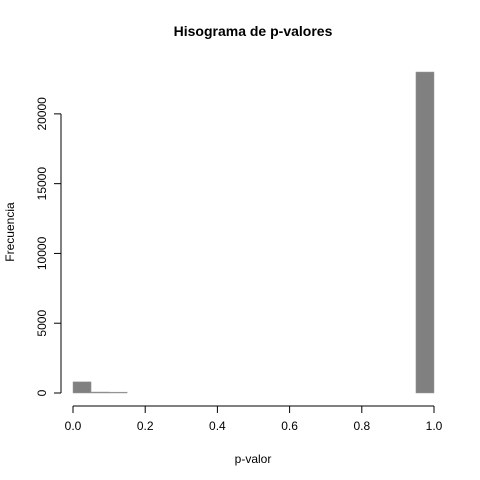 The width and height of the screenshot is (480, 480). What do you see at coordinates (361, 426) in the screenshot?
I see `x-tick-label: 0.8` at bounding box center [361, 426].